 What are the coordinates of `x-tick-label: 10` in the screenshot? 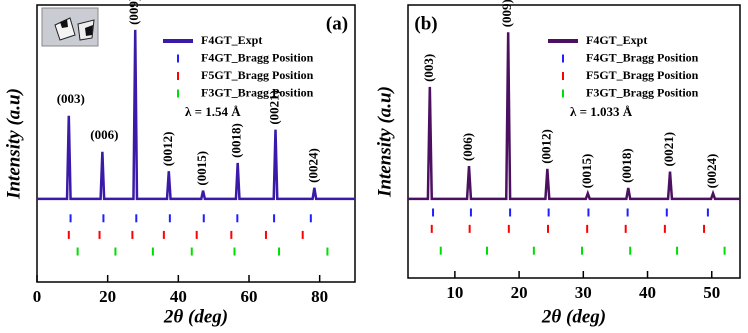 It's located at (454, 292).